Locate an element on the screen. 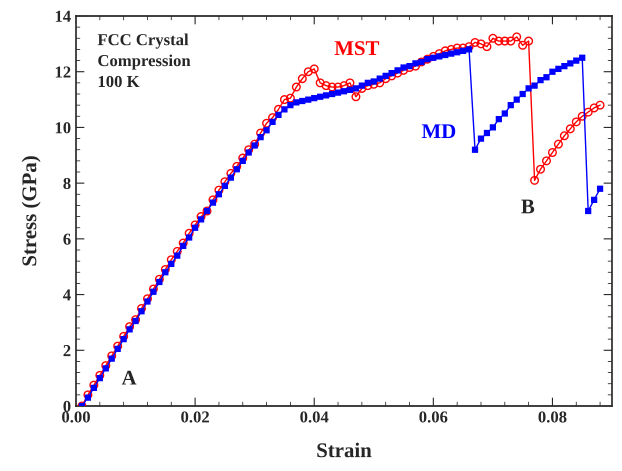 This screenshot has width=622, height=471. x-tick-label: 0.06 is located at coordinates (433, 417).